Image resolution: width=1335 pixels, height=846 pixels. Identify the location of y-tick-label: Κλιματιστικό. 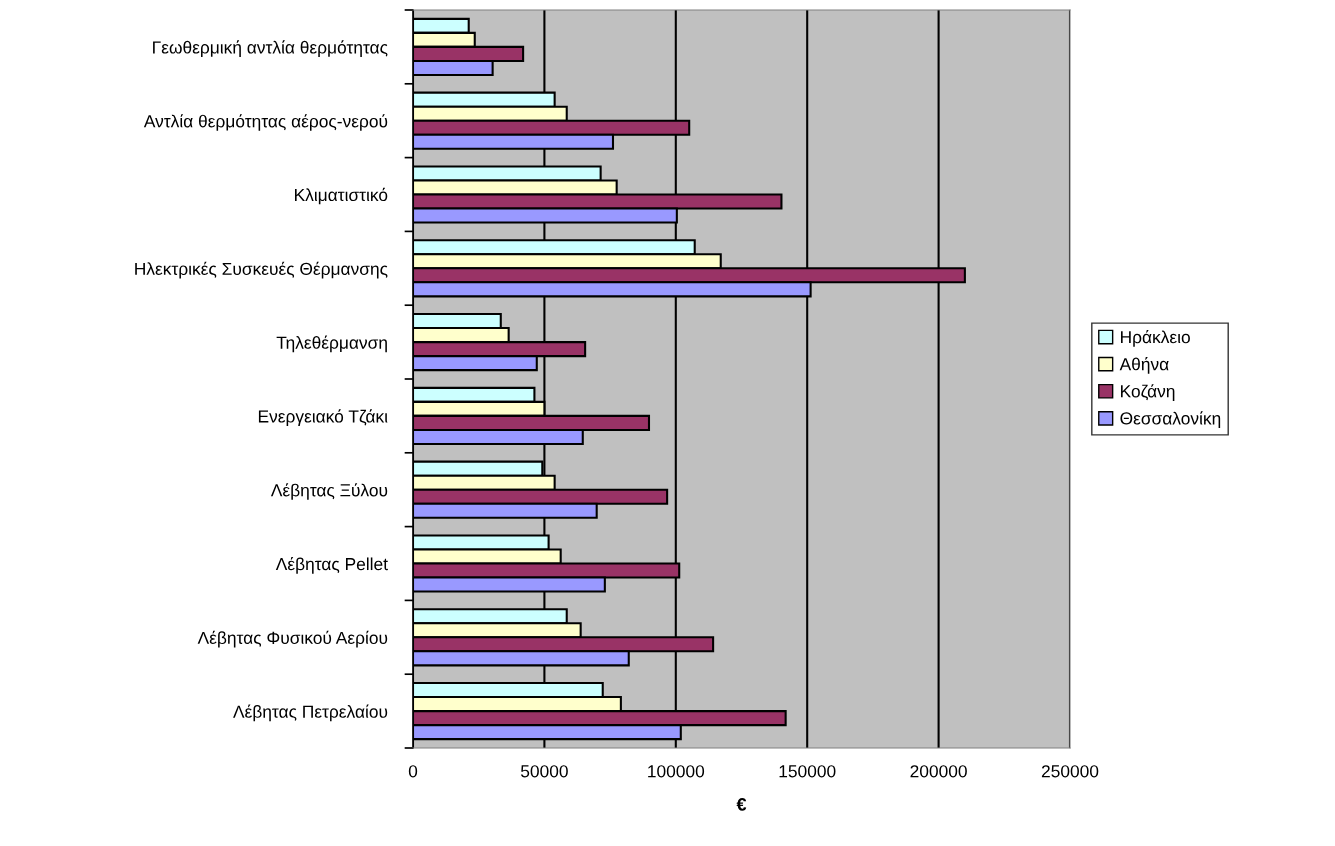
(341, 196).